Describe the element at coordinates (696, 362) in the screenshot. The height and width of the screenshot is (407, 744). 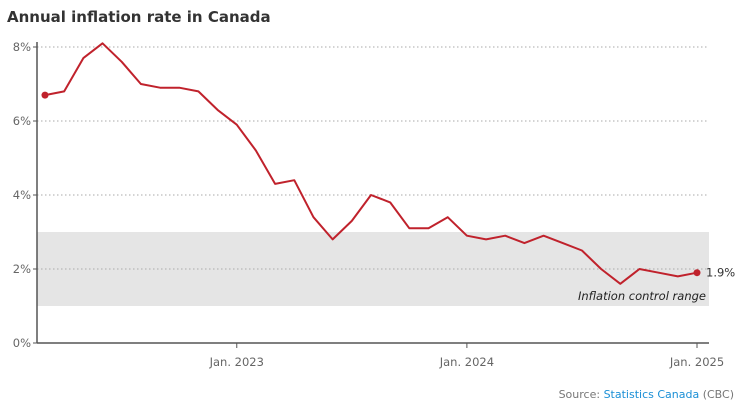
I see `x-tick-label: Jan. 2025` at that location.